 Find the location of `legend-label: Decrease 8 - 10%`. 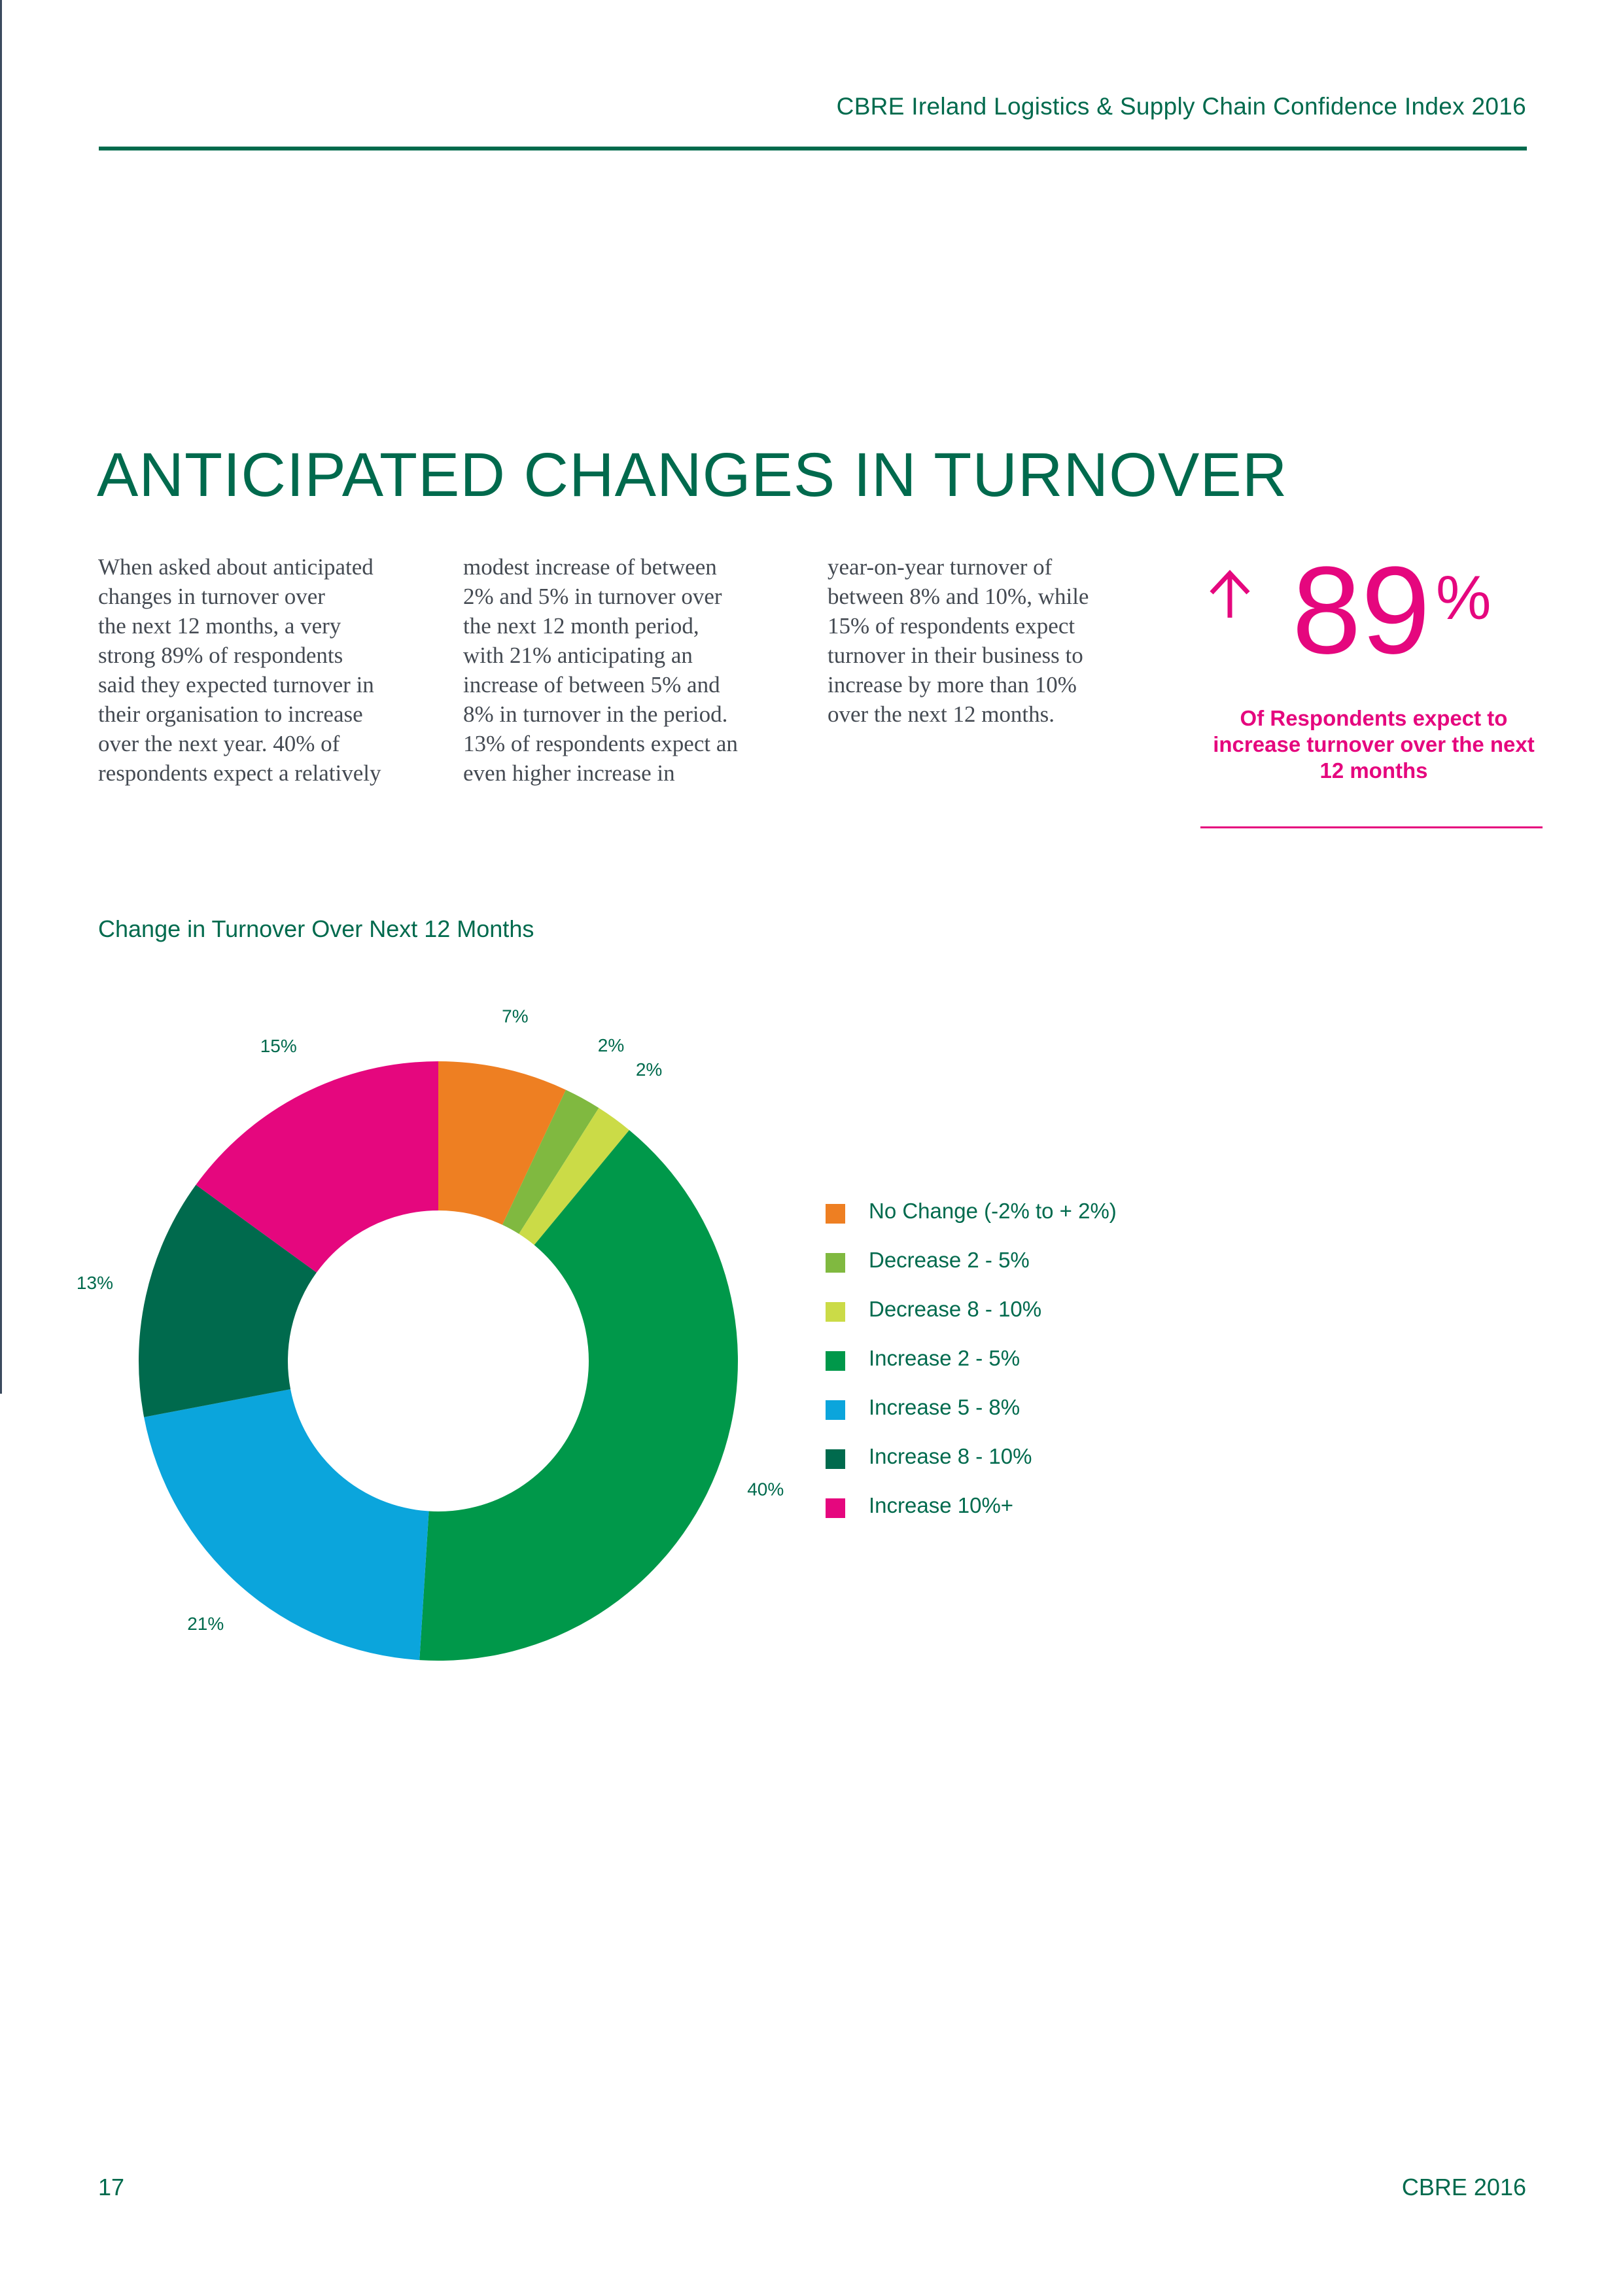

legend-label: Decrease 8 - 10% is located at coordinates (956, 1309).